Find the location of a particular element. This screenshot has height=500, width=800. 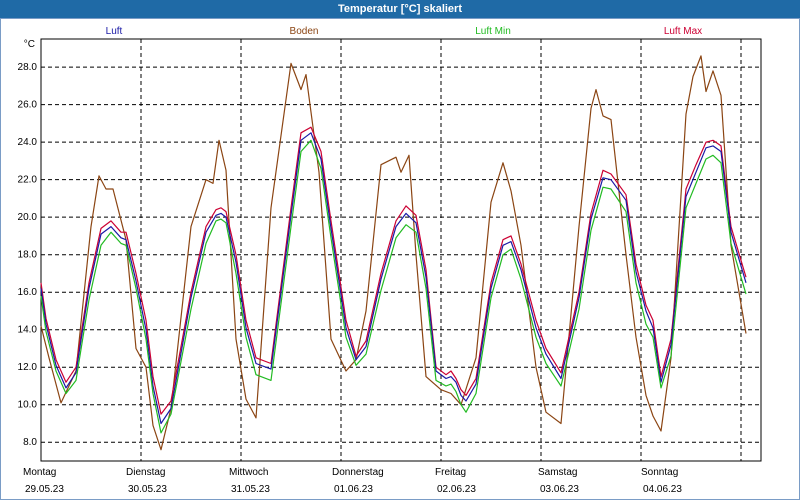

x-day-date: 01.06.23 is located at coordinates (353, 489).